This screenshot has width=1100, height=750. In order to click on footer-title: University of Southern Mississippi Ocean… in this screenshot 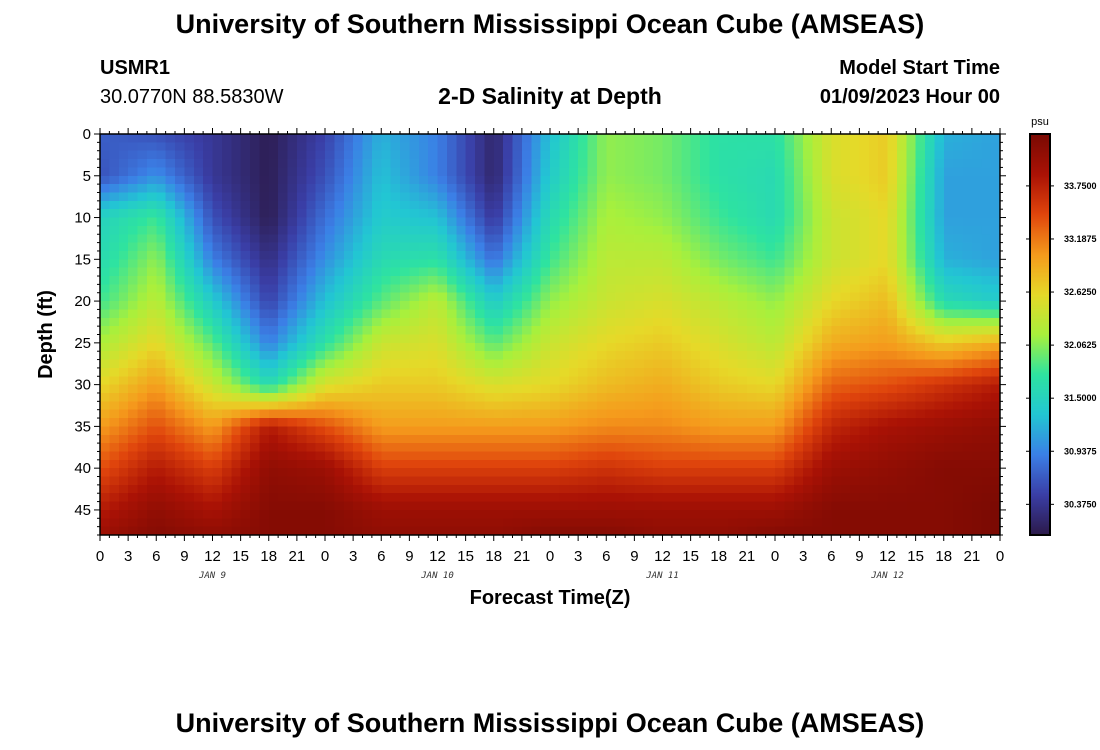, I will do `click(550, 723)`.